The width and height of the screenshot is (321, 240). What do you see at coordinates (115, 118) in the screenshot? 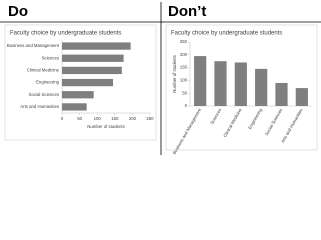
I see `x-tick-label: 150` at bounding box center [115, 118].